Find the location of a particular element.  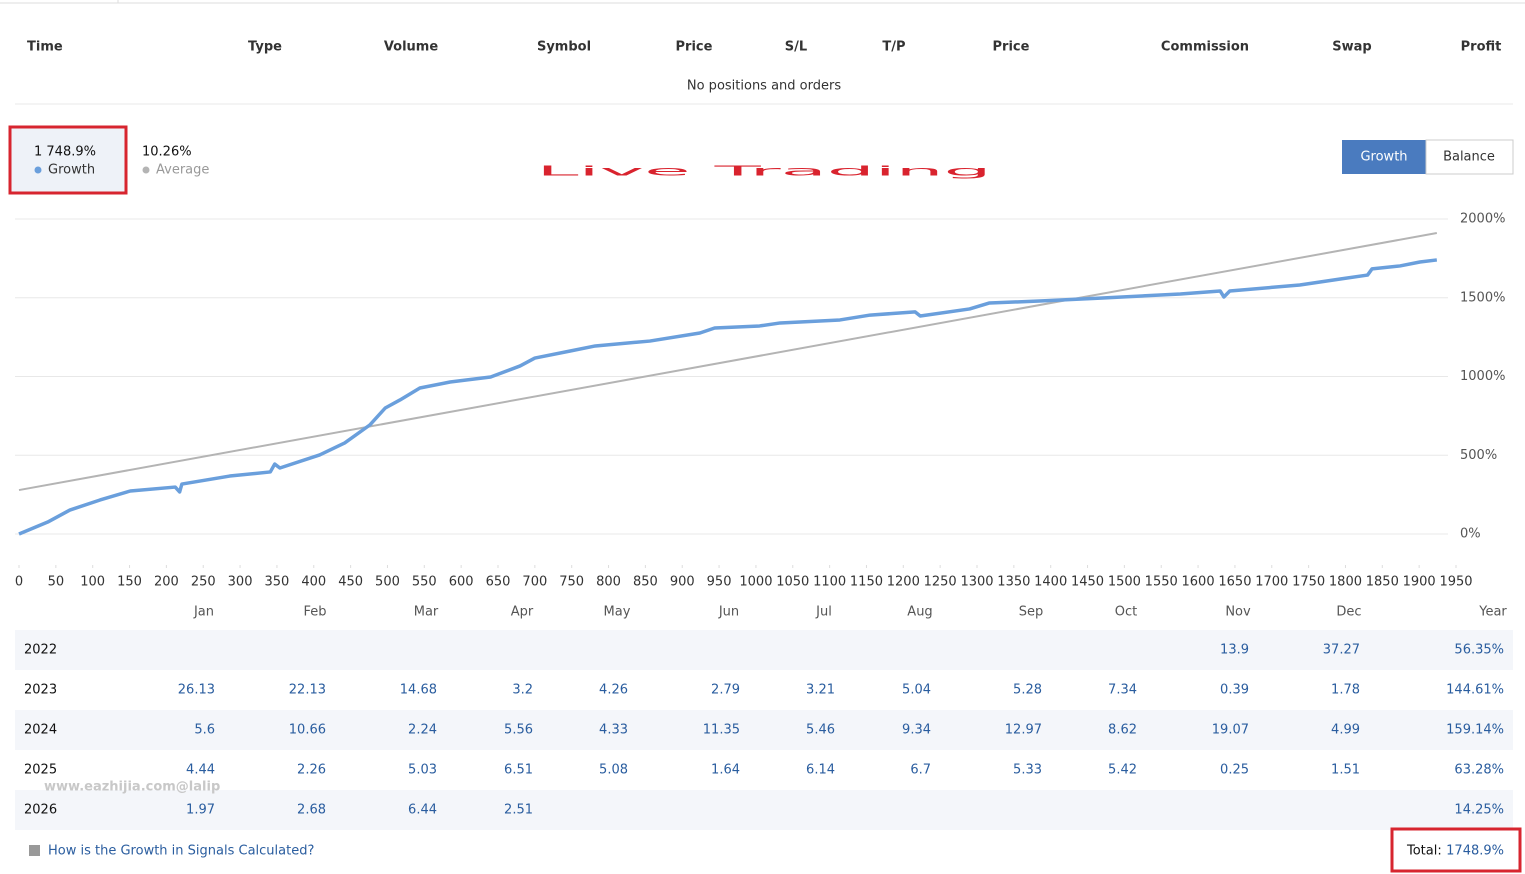

x-tick-label: 700 is located at coordinates (534, 582).